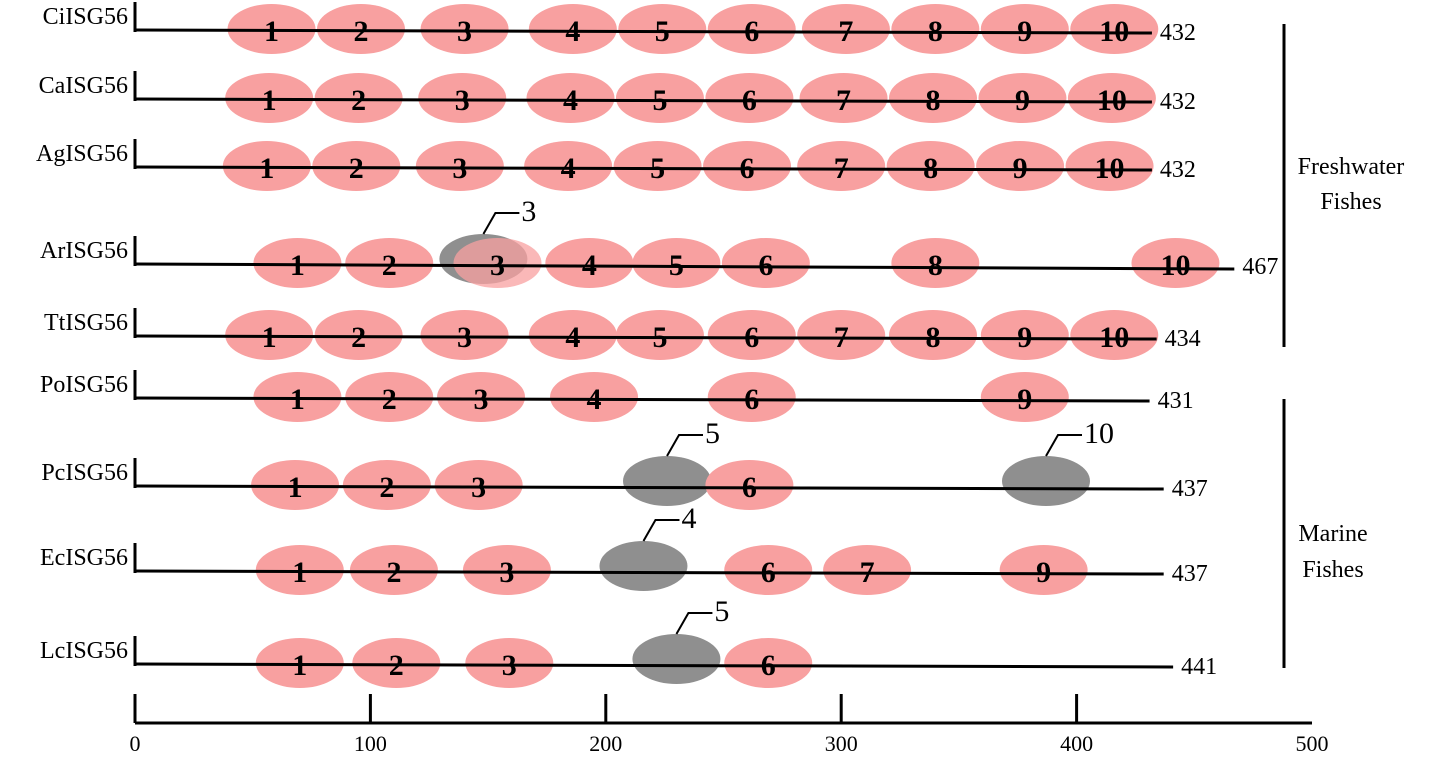 The image size is (1437, 766). What do you see at coordinates (1183, 339) in the screenshot?
I see `sequence-length: 434` at bounding box center [1183, 339].